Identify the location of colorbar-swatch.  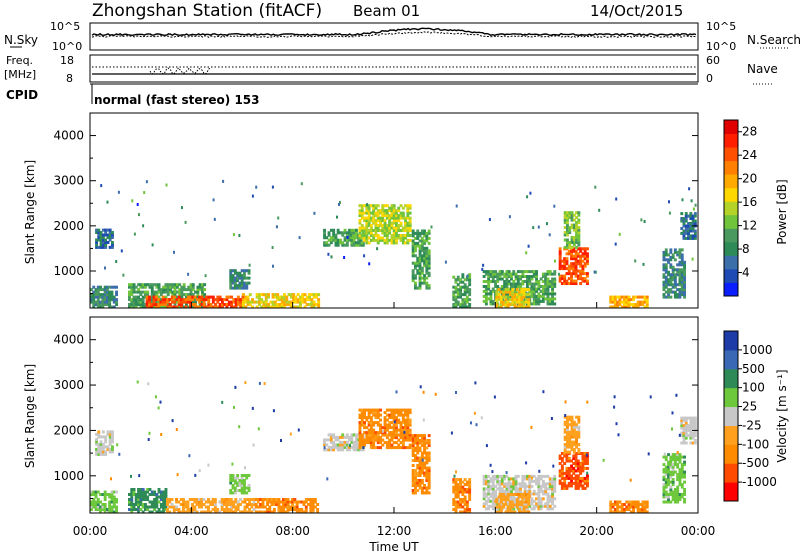
(731, 275).